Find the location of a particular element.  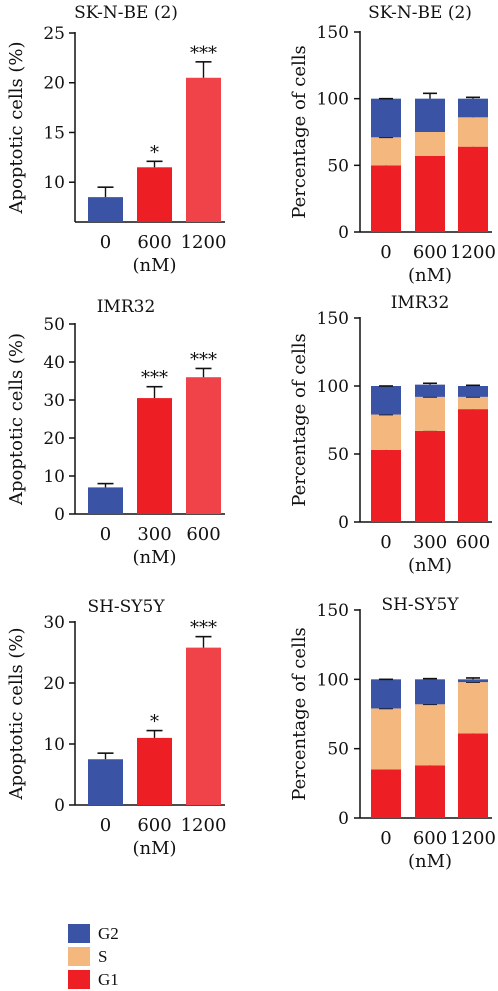

chart-5-xtick-label: 1200 is located at coordinates (204, 825).